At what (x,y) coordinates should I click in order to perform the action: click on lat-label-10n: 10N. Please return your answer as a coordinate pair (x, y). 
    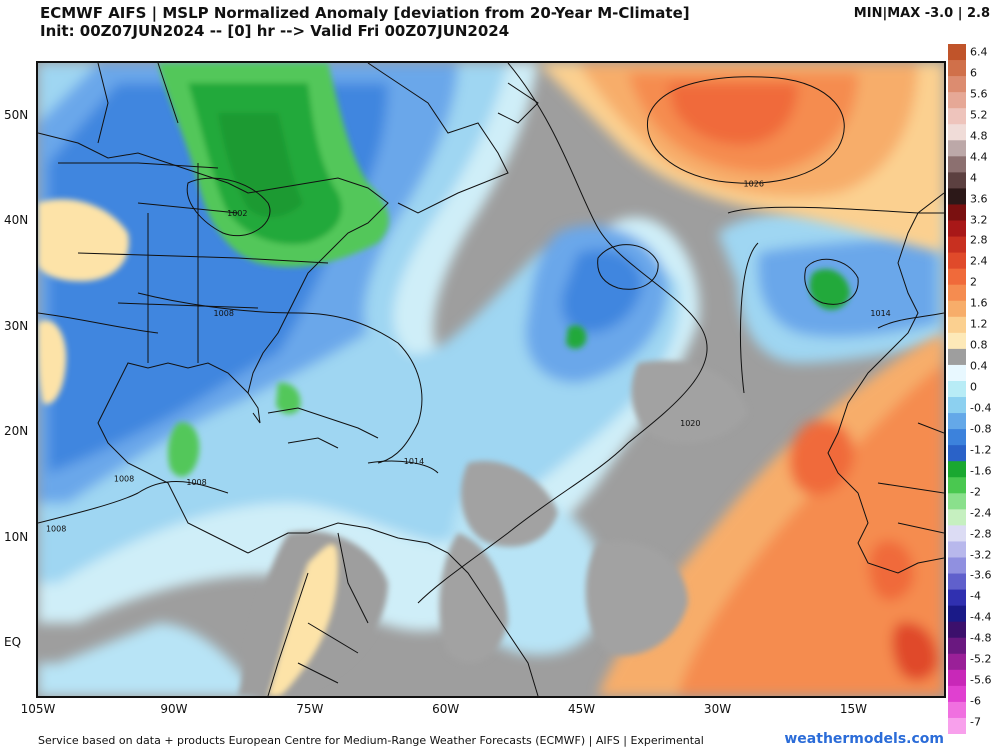
    Looking at the image, I should click on (16, 536).